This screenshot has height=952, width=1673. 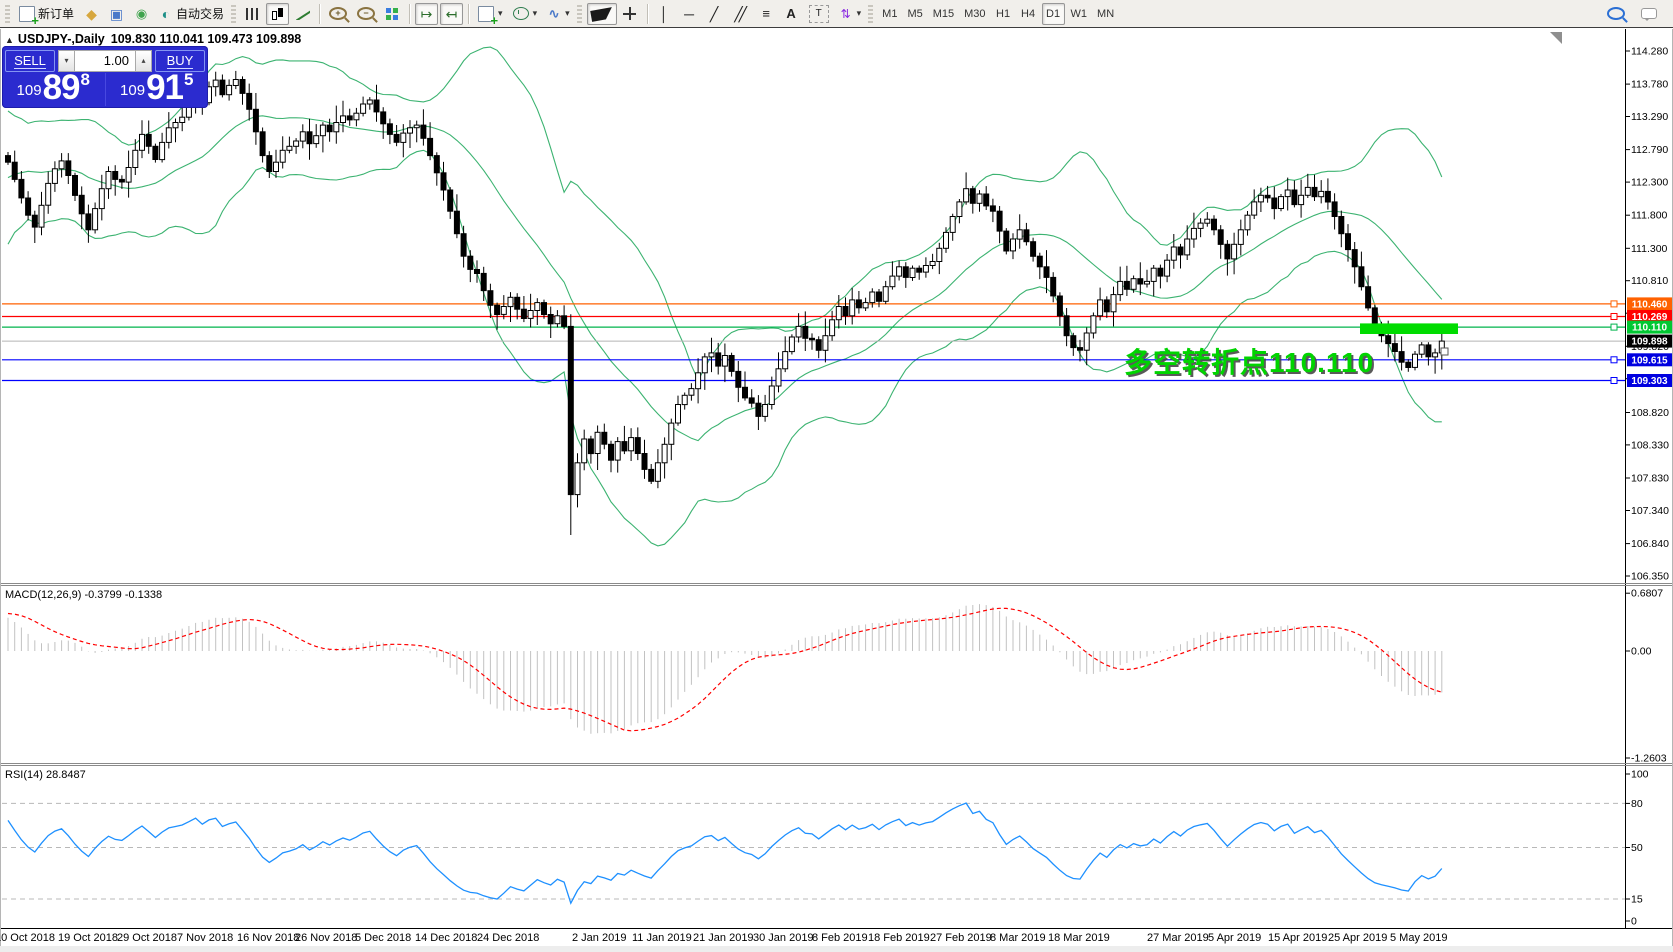 What do you see at coordinates (191, 14) in the screenshot?
I see `autotrading-button: ◐ 自动交易` at bounding box center [191, 14].